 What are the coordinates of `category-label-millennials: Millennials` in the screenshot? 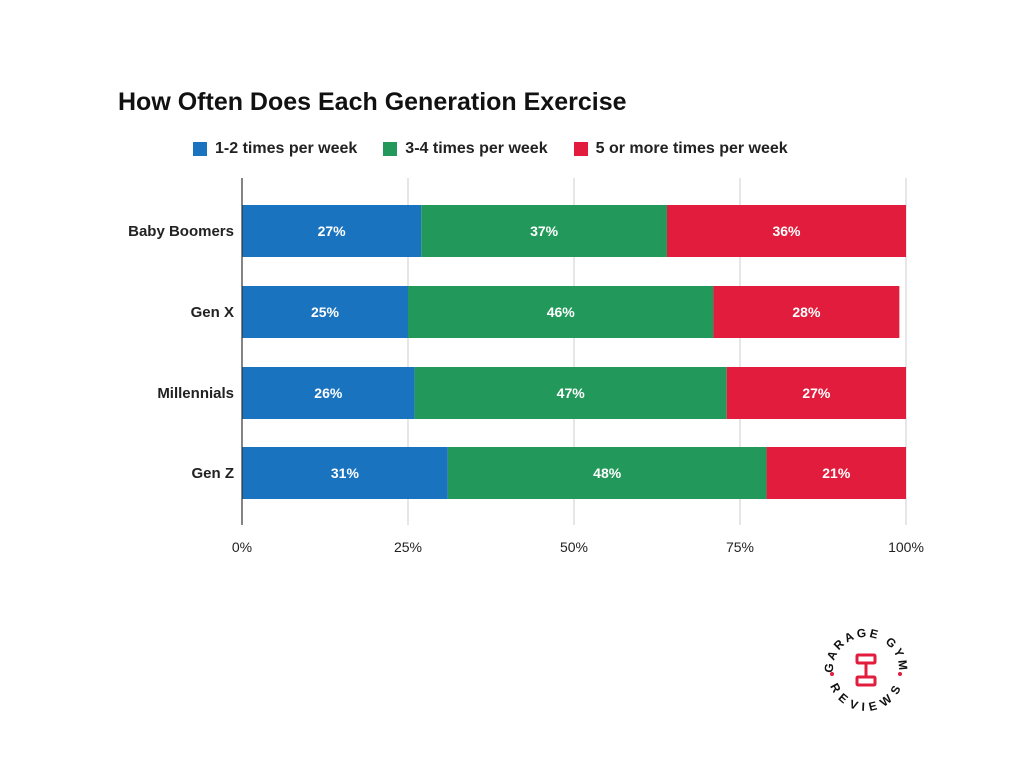 It's located at (195, 393).